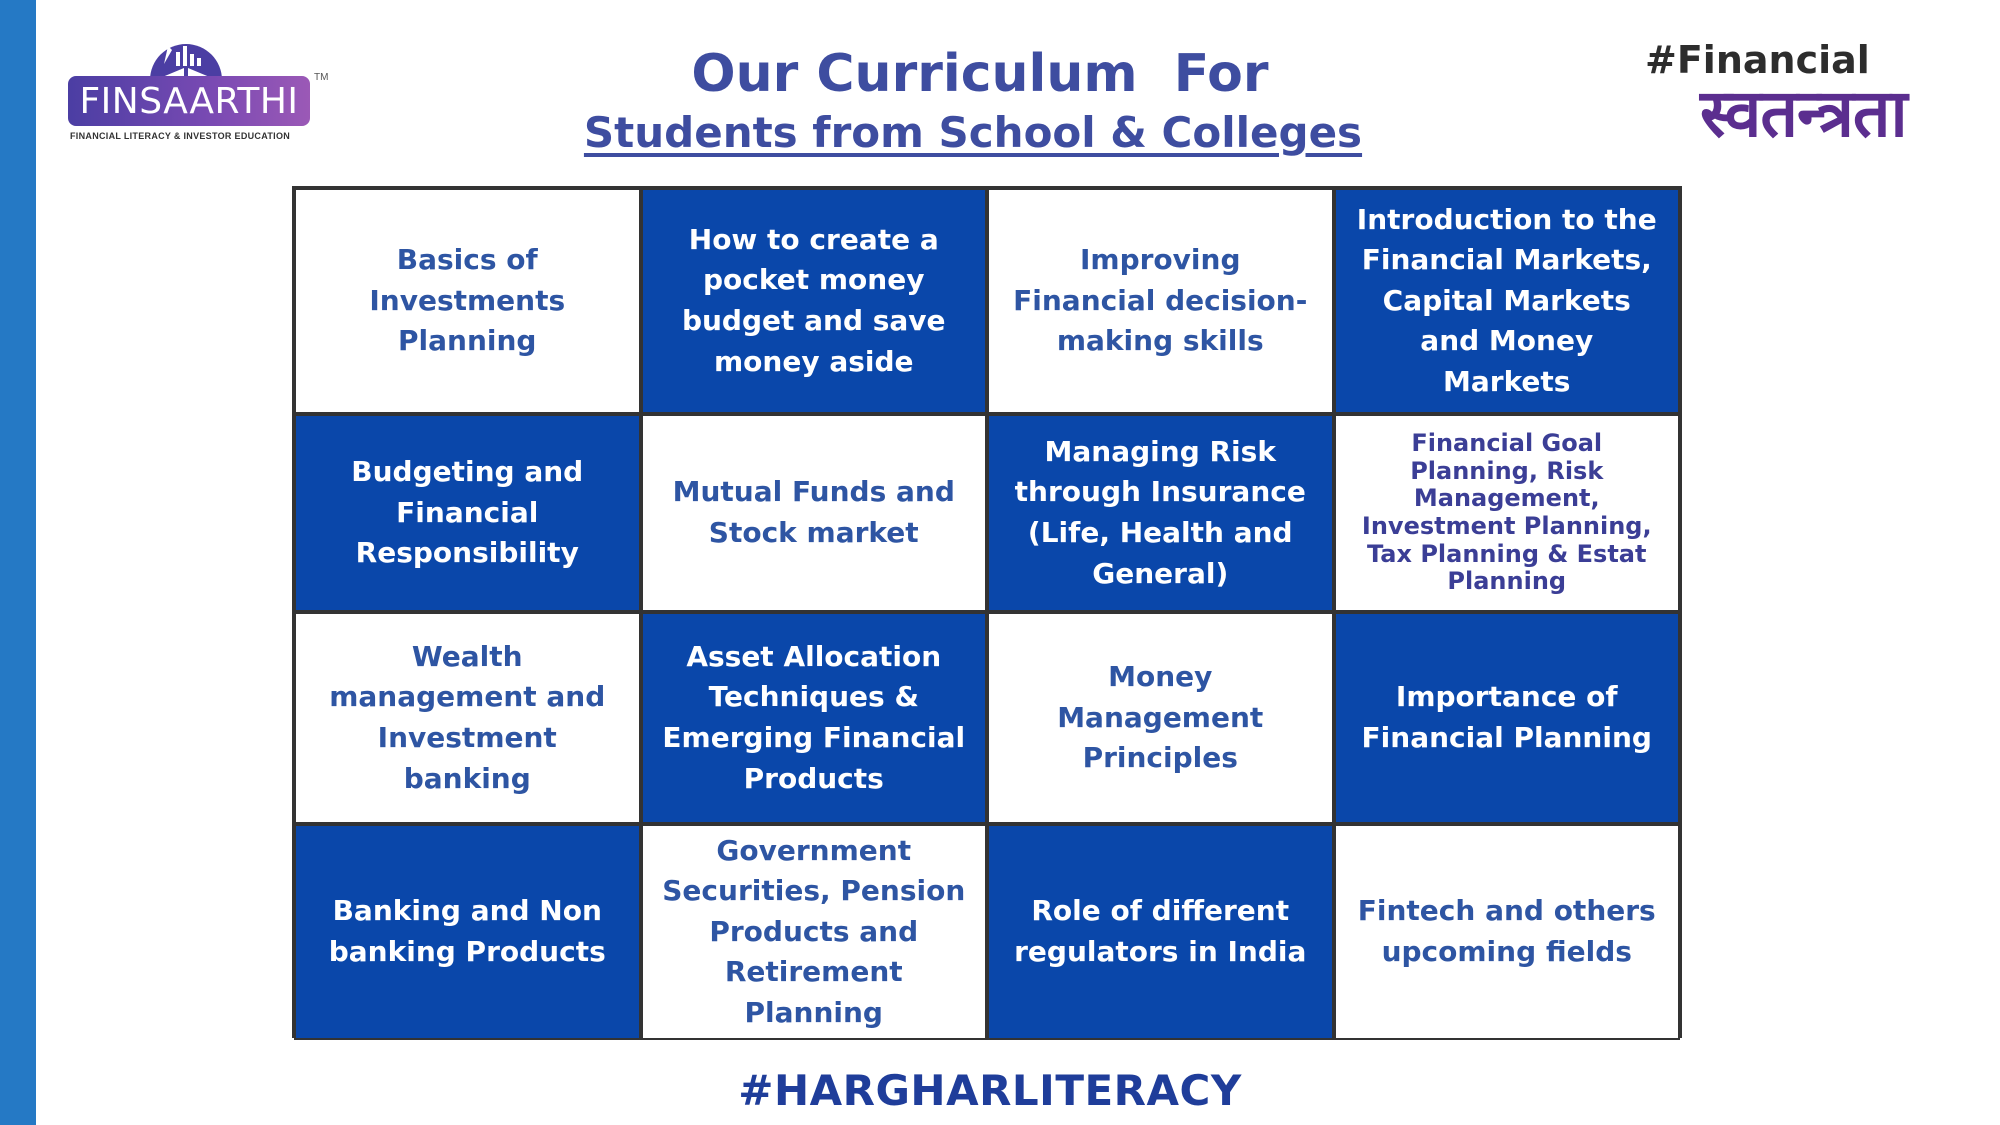  What do you see at coordinates (1804, 113) in the screenshot?
I see `hashtag-swatantrata: स्वतन्त्रता` at bounding box center [1804, 113].